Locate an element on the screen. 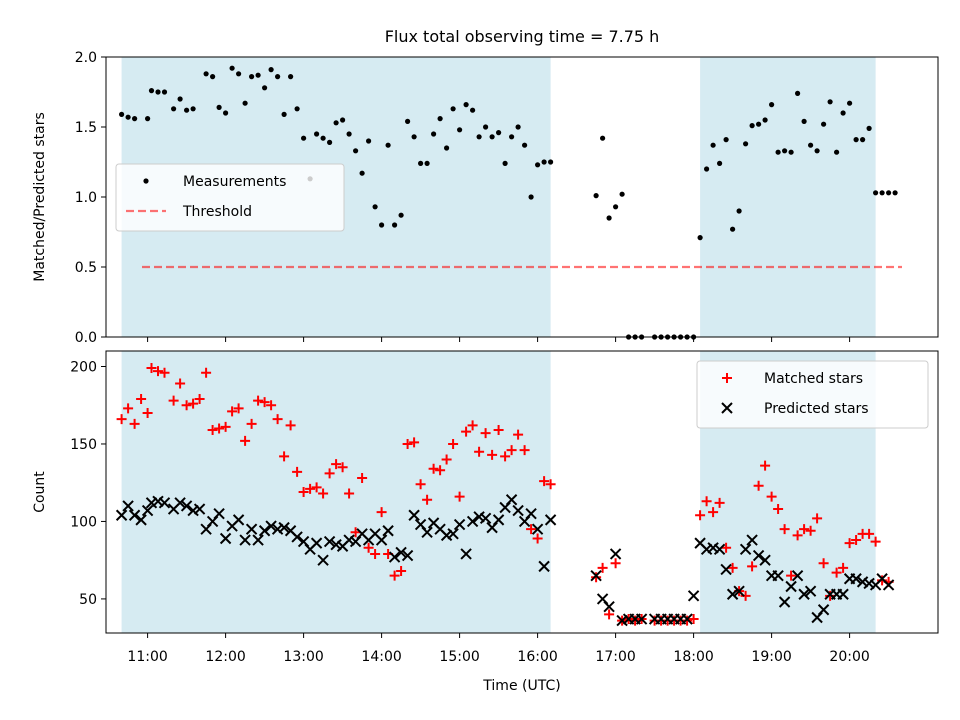 Image resolution: width=960 pixels, height=720 pixels. legend-box is located at coordinates (230, 197).